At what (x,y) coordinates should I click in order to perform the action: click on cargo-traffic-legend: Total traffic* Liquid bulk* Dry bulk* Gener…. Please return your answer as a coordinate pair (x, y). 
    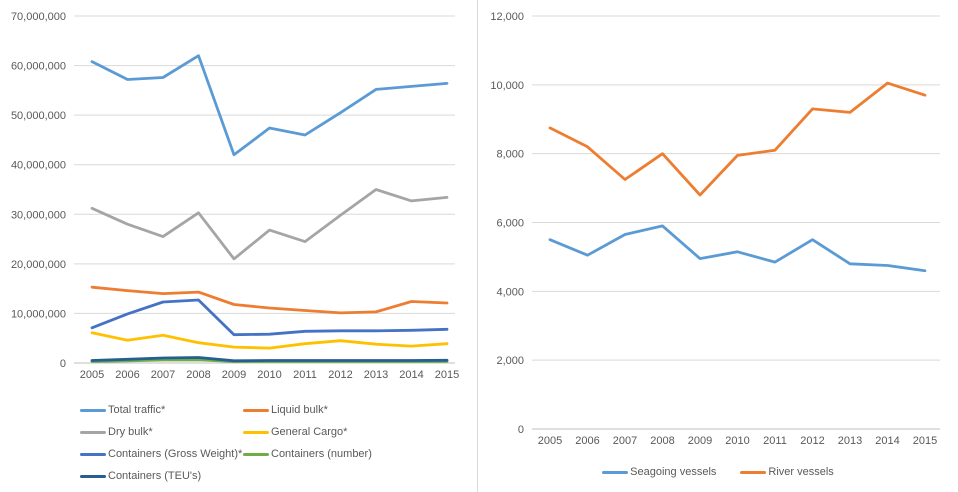
    Looking at the image, I should click on (226, 443).